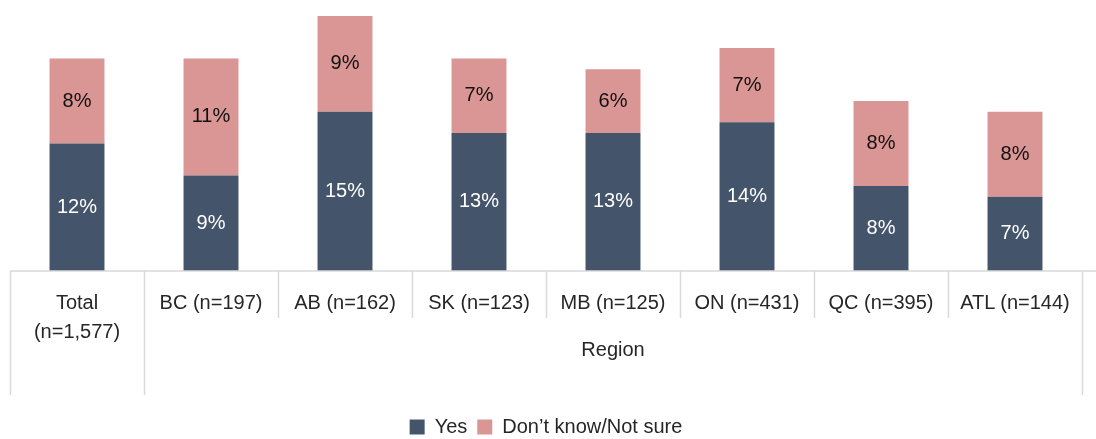  I want to click on x-tick-label: ON (n=431), so click(747, 301).